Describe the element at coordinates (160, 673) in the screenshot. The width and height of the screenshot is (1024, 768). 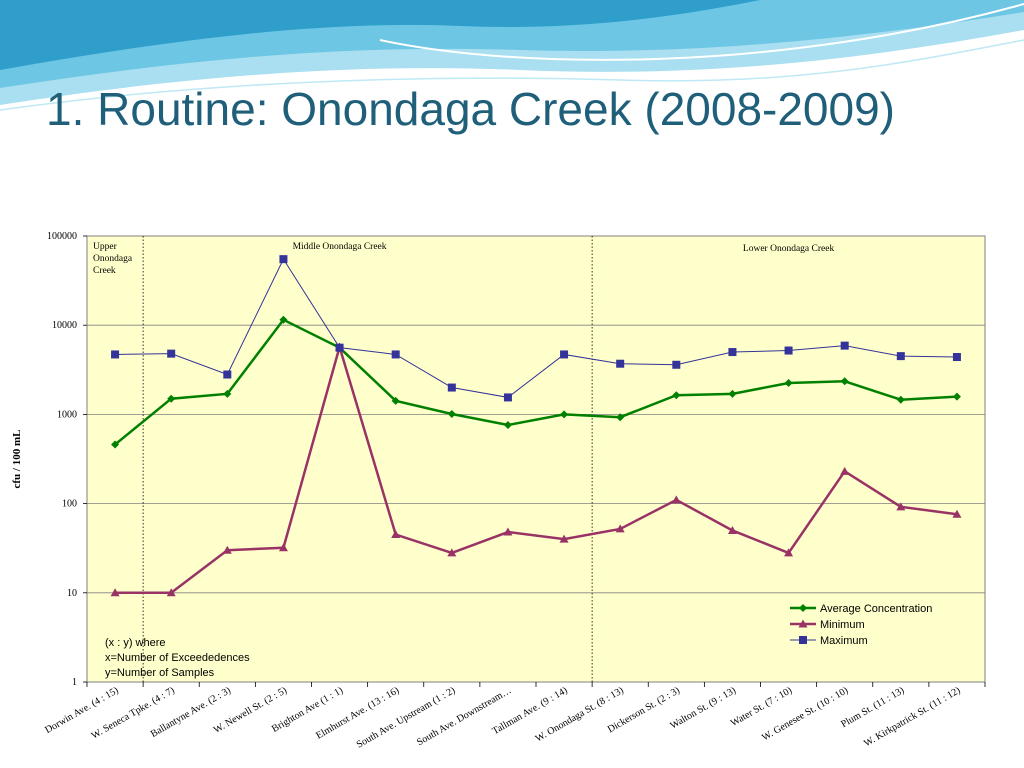
I see `annotation-note: y=Number of Samples` at that location.